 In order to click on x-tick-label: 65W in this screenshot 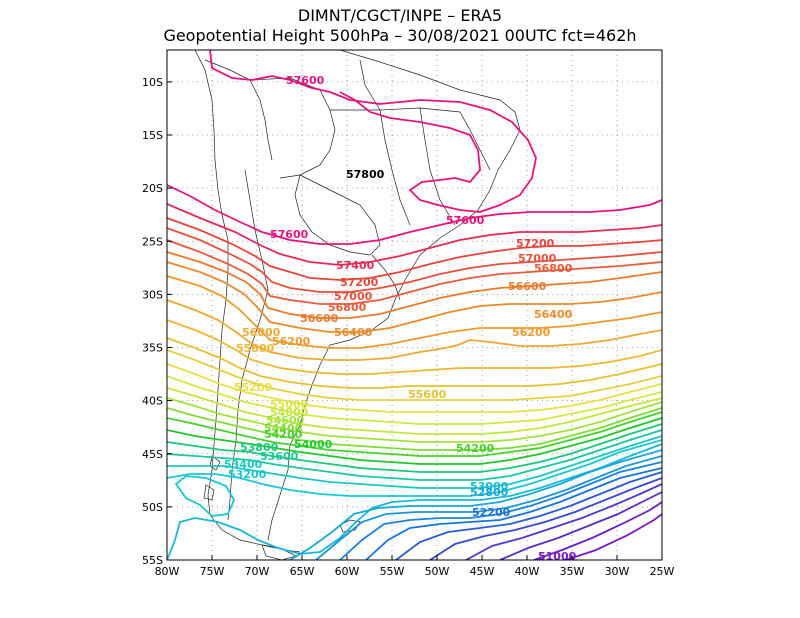, I will do `click(302, 571)`.